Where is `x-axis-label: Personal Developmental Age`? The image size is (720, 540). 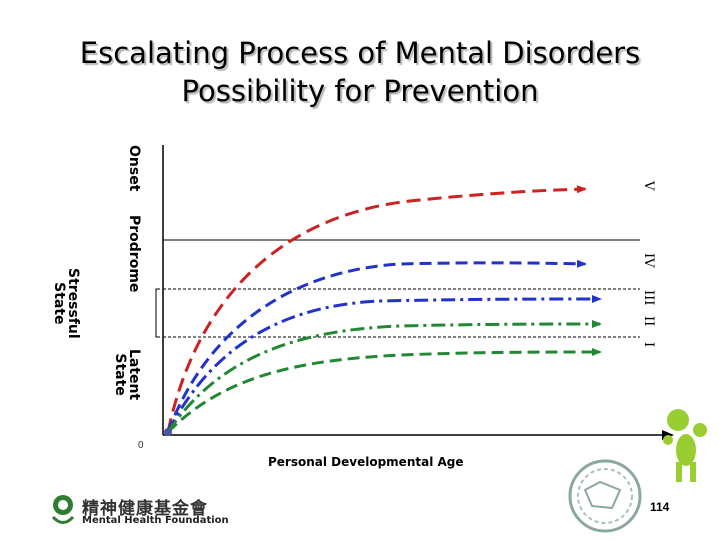 x-axis-label: Personal Developmental Age is located at coordinates (366, 462).